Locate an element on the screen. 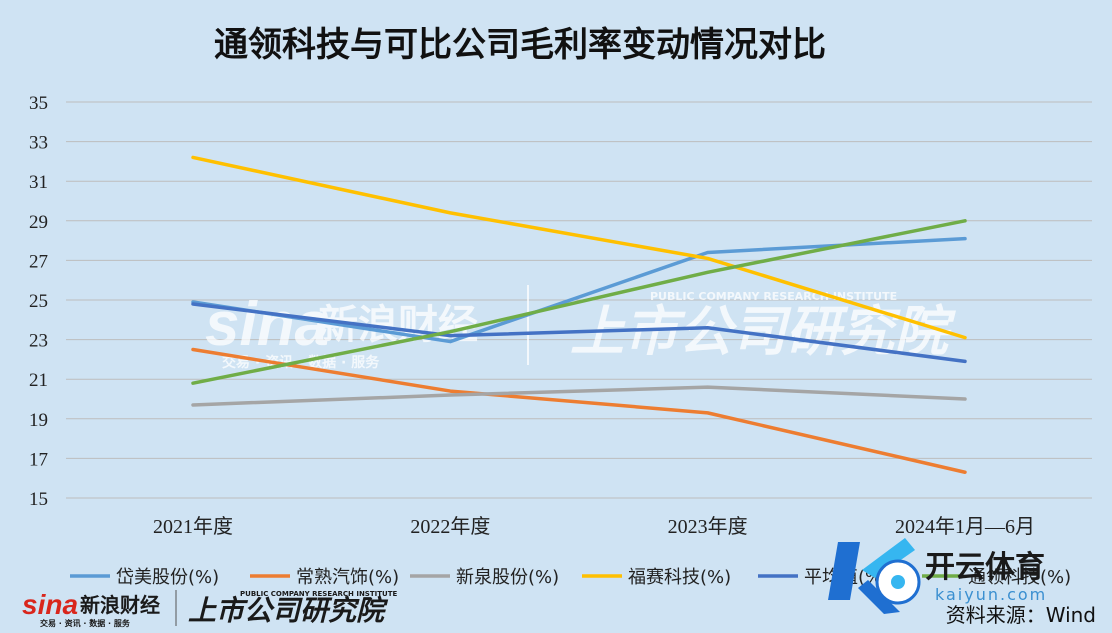 This screenshot has width=1112, height=633. y-tick-label: 31 is located at coordinates (38, 182).